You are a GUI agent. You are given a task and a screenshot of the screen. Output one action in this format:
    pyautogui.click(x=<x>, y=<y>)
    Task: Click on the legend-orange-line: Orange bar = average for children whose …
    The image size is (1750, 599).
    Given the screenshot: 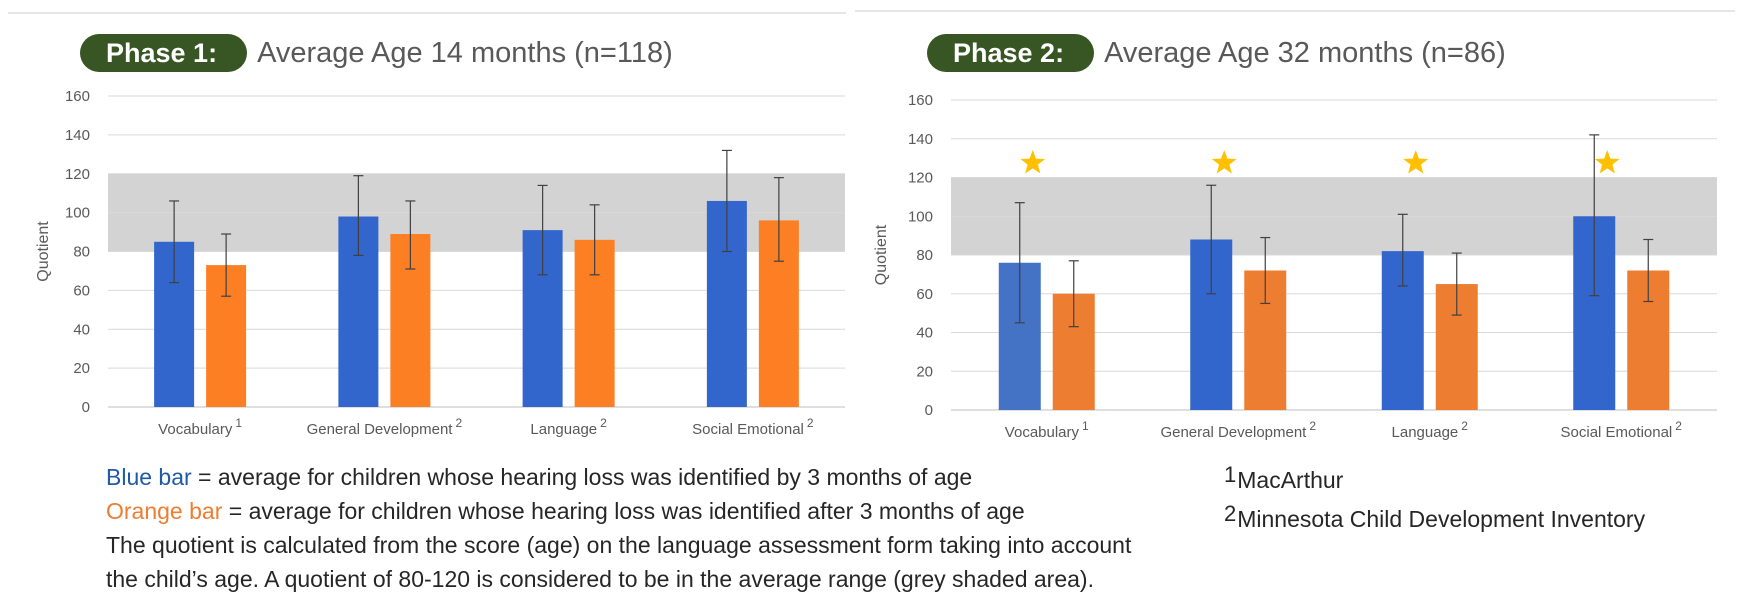 What is the action you would take?
    pyautogui.click(x=618, y=511)
    